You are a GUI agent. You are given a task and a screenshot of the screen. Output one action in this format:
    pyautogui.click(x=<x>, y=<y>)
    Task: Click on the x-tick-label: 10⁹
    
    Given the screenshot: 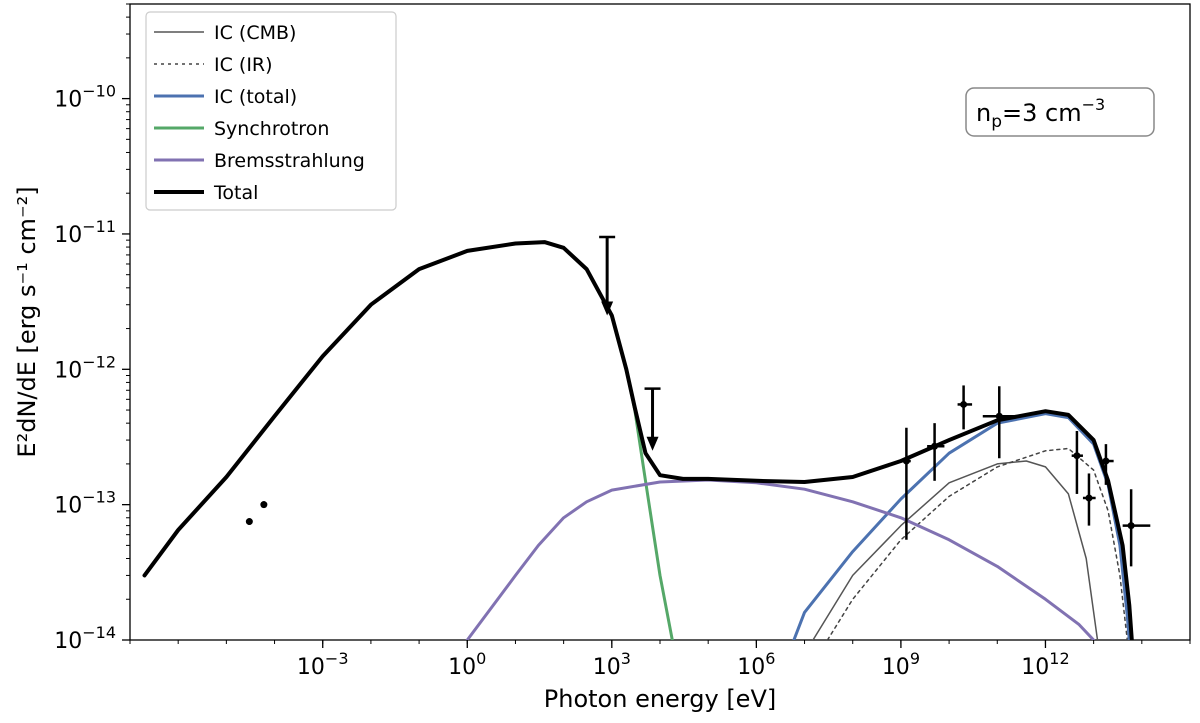 What is the action you would take?
    pyautogui.click(x=901, y=664)
    